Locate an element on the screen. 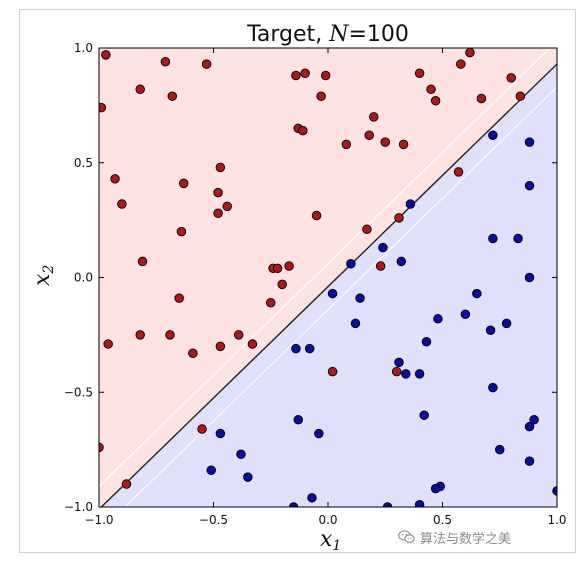 The width and height of the screenshot is (585, 567). x-tick-label: 0.0 is located at coordinates (327, 520).